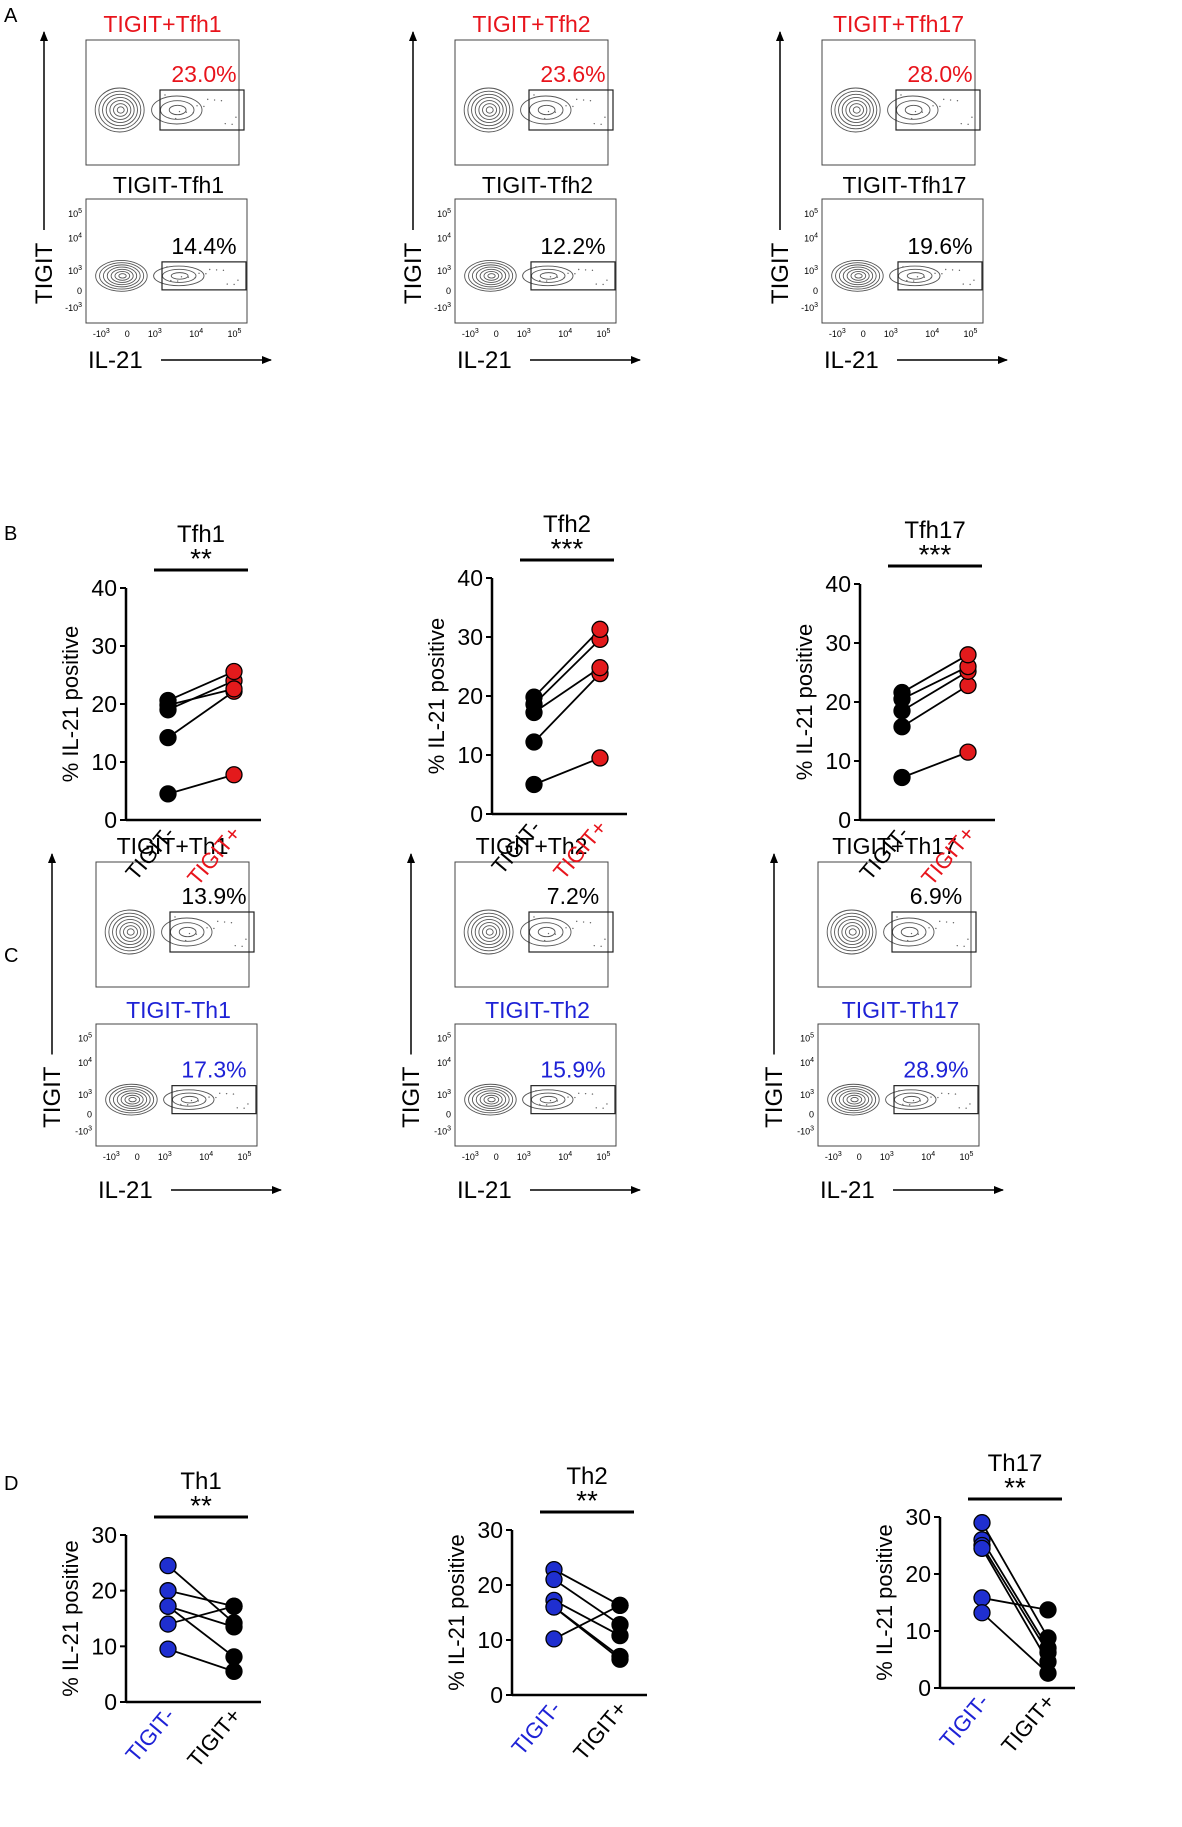  I want to click on chart-title: Tfh17, so click(934, 530).